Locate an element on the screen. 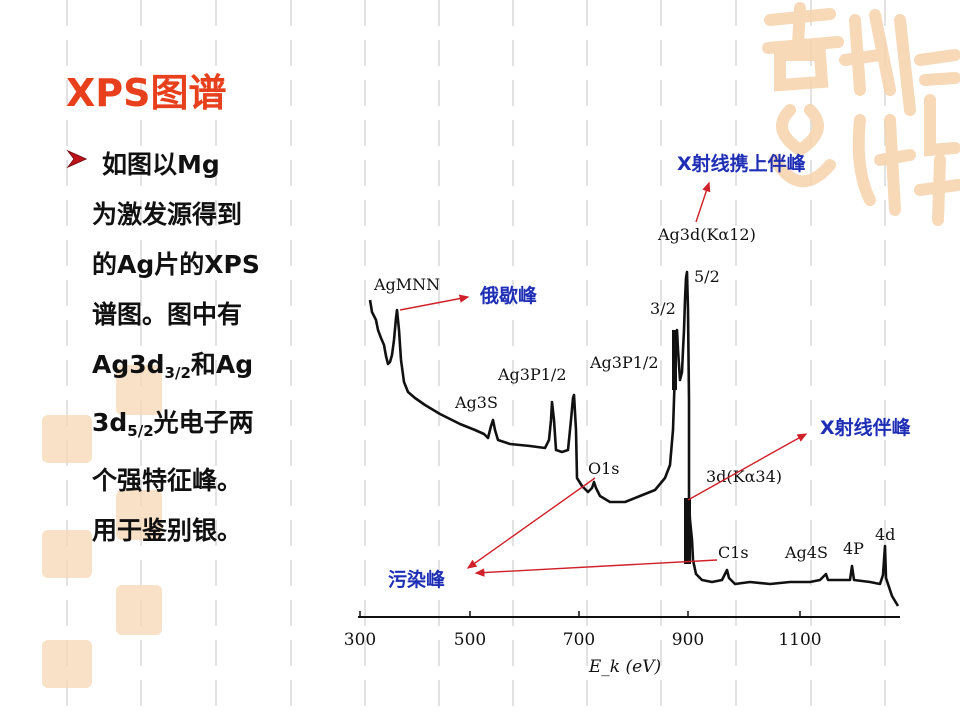 This screenshot has width=960, height=720. body-line: 3d5/2光电子两 is located at coordinates (173, 424).